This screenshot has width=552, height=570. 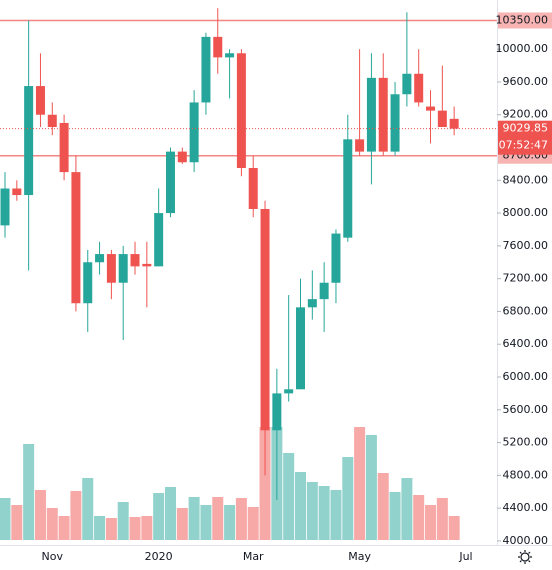 What do you see at coordinates (526, 114) in the screenshot?
I see `y-tick-label: 9200.00` at bounding box center [526, 114].